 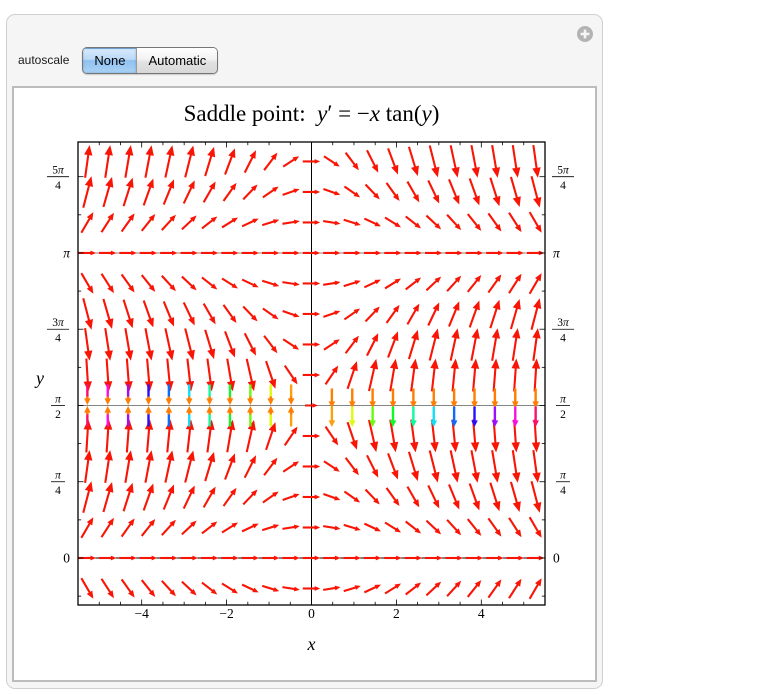 What do you see at coordinates (44, 60) in the screenshot?
I see `autoscale-label: autoscale` at bounding box center [44, 60].